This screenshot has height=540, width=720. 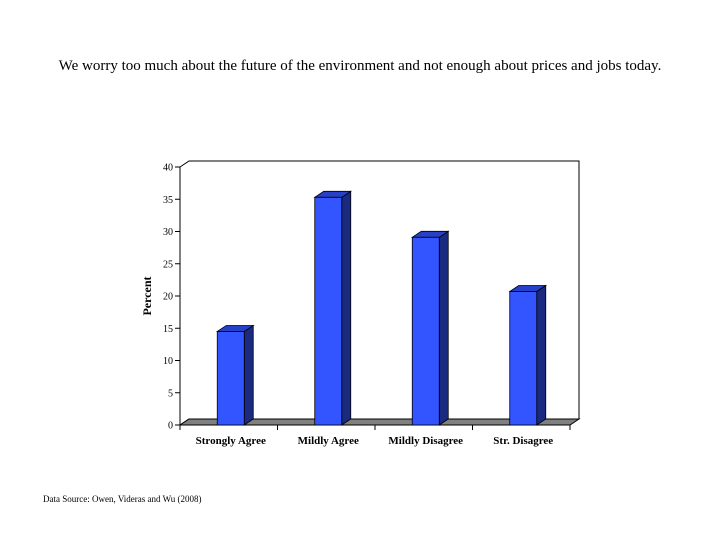 What do you see at coordinates (147, 295) in the screenshot?
I see `y-axis-title: Percent` at bounding box center [147, 295].